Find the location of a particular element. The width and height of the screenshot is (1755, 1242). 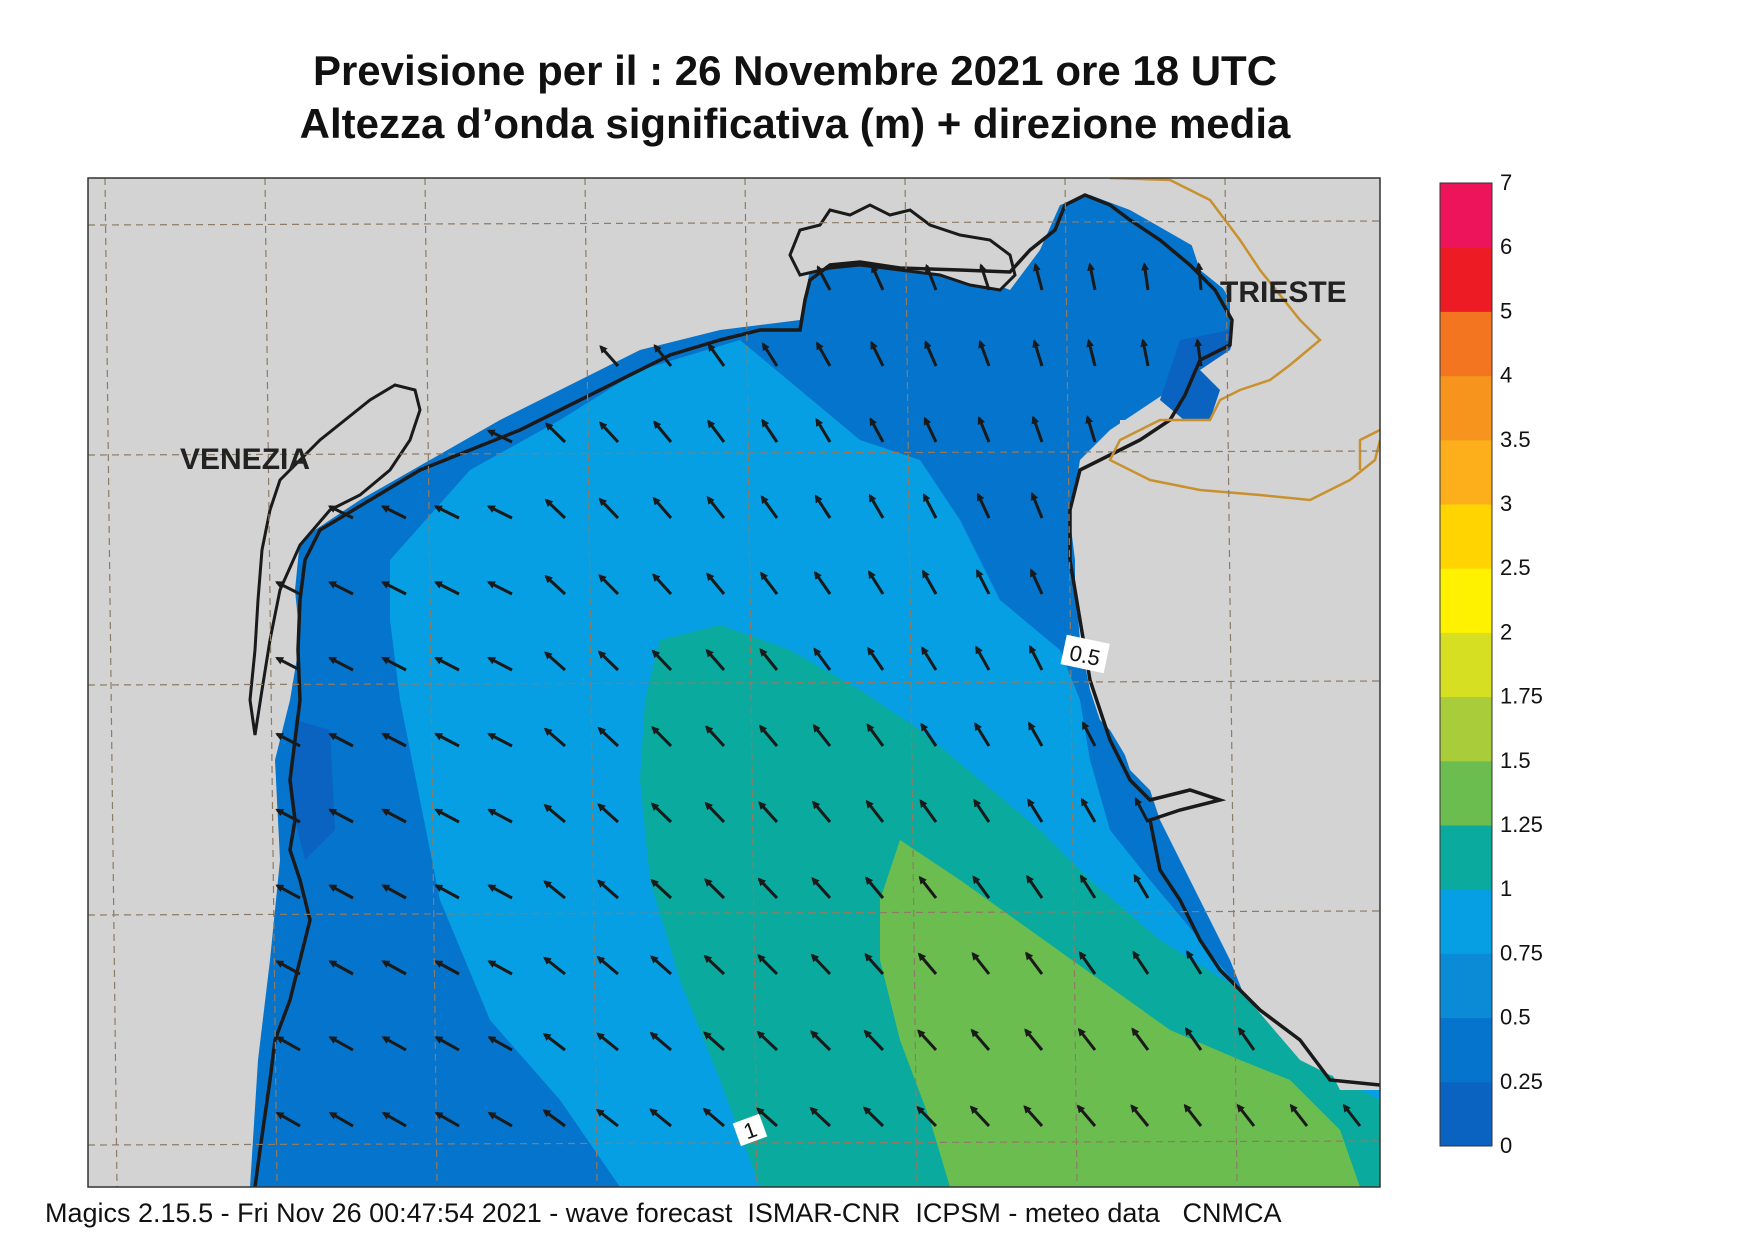

national-border is located at coordinates (1244, 340).